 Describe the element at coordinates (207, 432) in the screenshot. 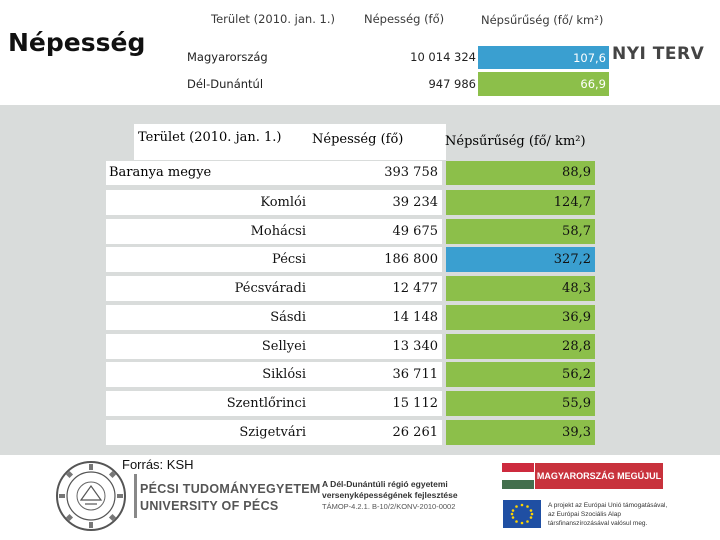

I see `district-name: Szigetvári` at that location.